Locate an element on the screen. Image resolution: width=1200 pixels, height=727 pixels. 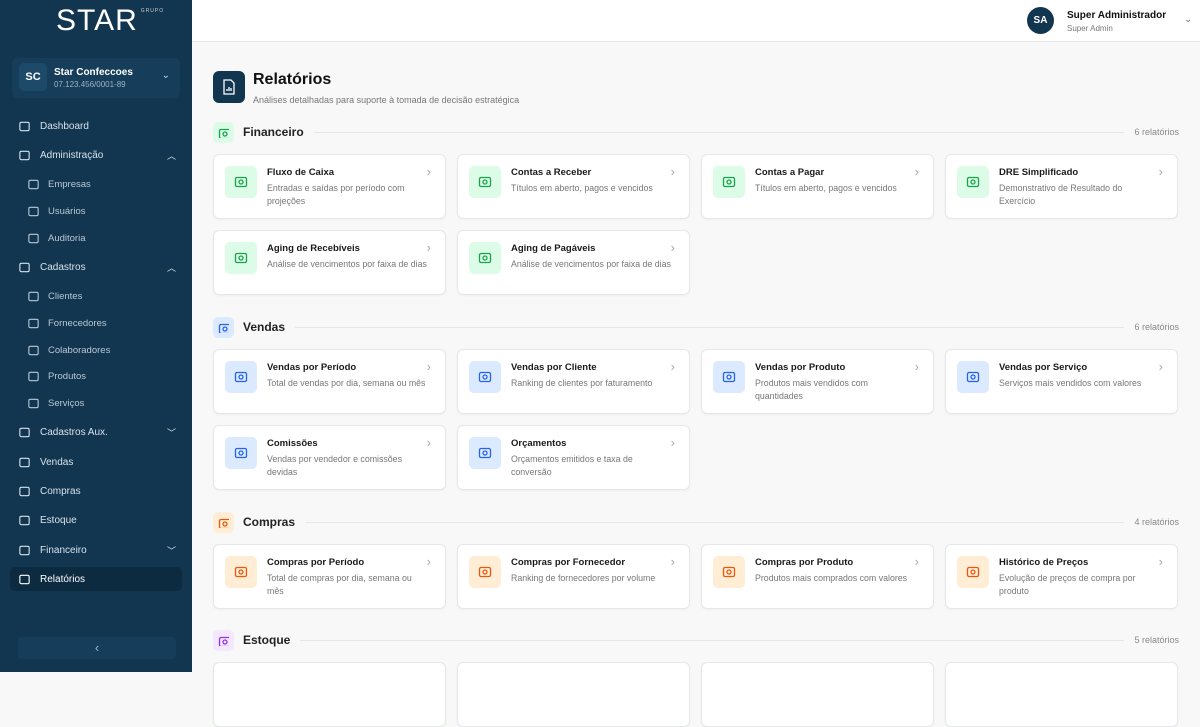
sidebar-item-colaboradores: Colaboradores is located at coordinates (96, 350).